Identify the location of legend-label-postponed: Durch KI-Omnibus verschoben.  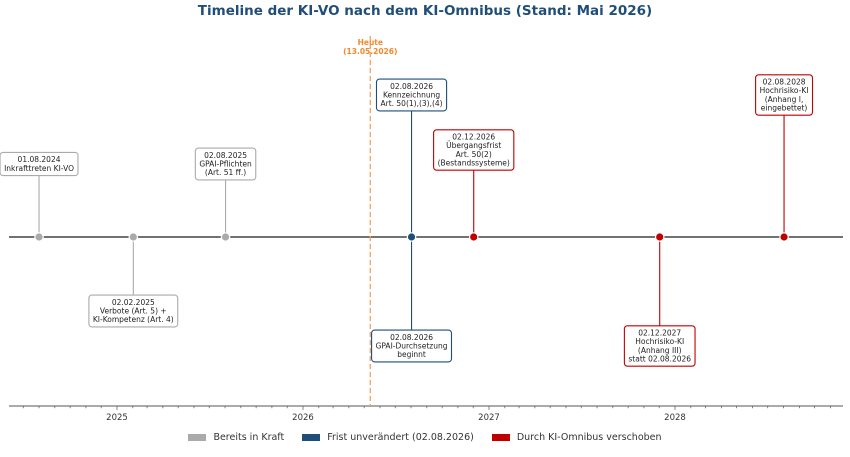
(589, 437).